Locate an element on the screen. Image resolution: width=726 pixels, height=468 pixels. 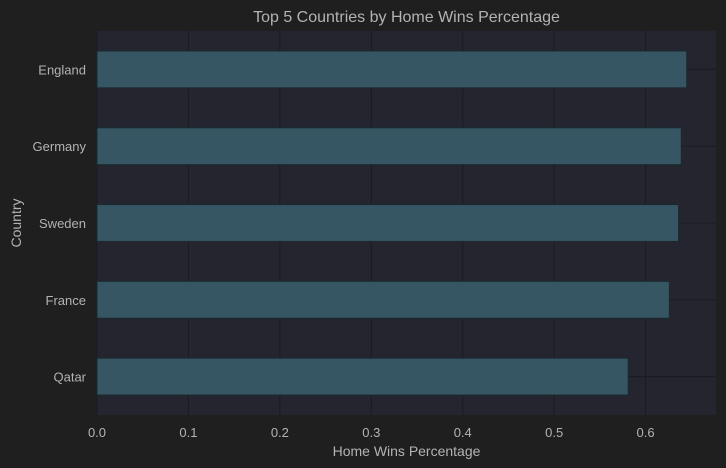
bar-sweden is located at coordinates (388, 223).